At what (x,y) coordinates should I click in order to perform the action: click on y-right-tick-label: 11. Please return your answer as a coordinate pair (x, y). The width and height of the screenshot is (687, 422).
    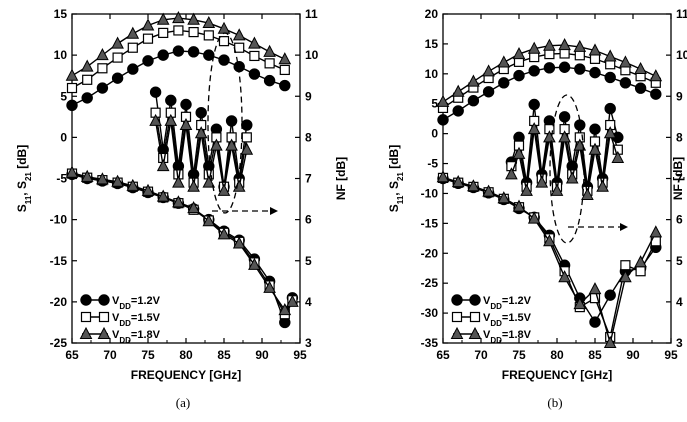
    Looking at the image, I should click on (311, 14).